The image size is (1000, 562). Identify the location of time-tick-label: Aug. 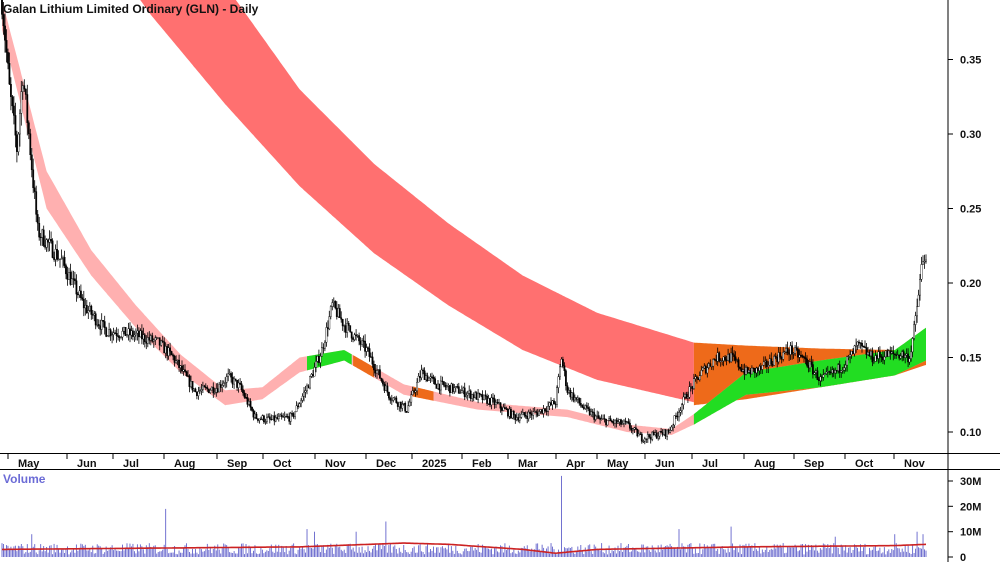
(184, 464).